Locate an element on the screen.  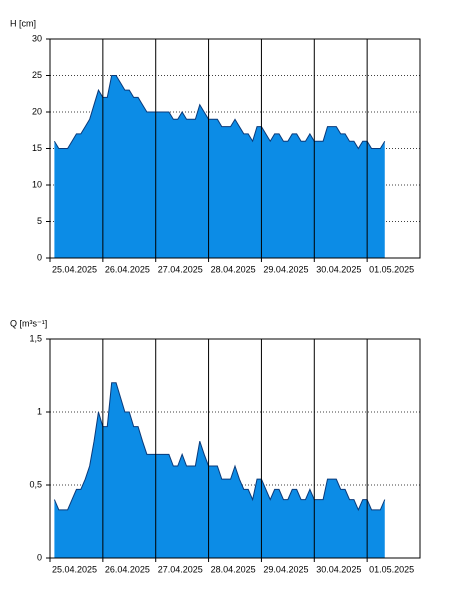
y-tick-label: 25 is located at coordinates (37, 75).